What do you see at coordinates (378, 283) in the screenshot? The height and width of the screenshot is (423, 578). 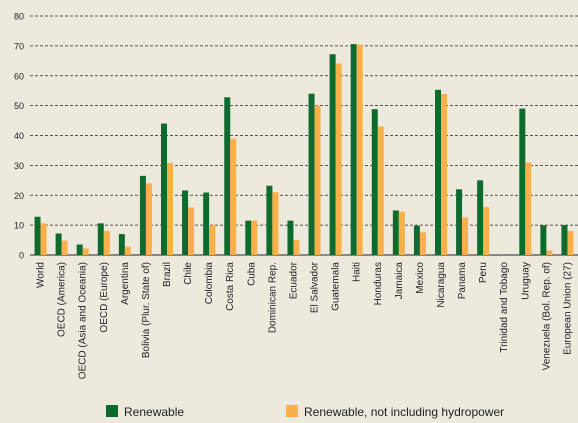 I see `x-tick-label: Honduras` at bounding box center [378, 283].